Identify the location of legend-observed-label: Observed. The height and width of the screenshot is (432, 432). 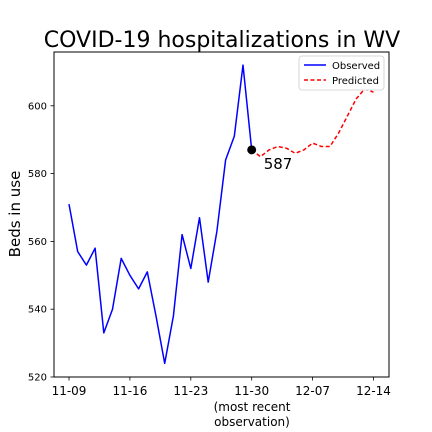
(356, 66).